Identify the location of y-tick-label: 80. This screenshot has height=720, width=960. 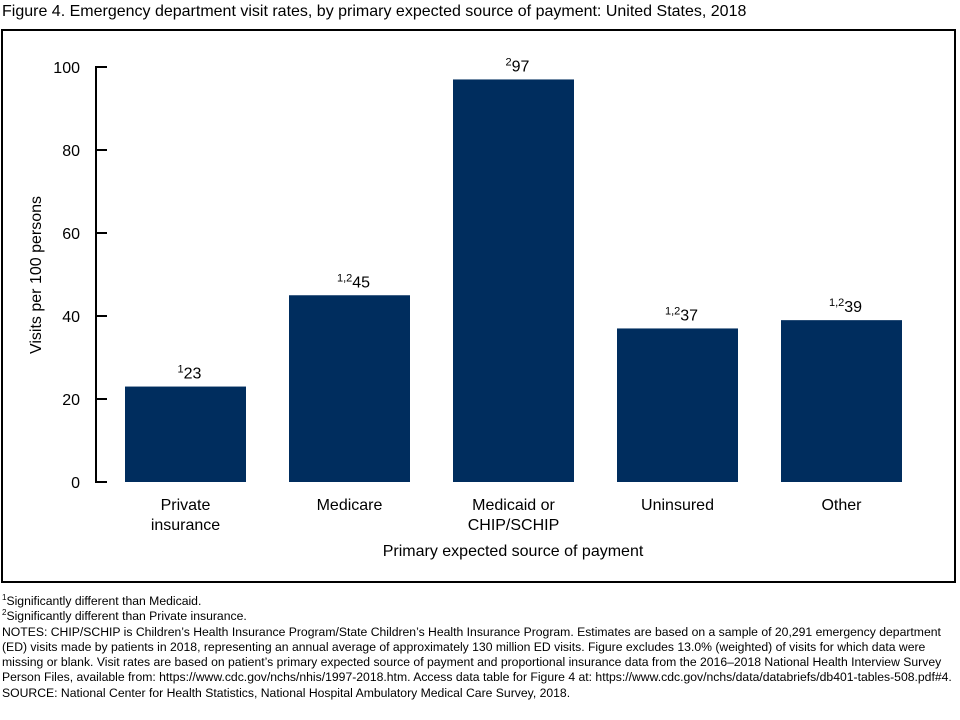
(71, 151).